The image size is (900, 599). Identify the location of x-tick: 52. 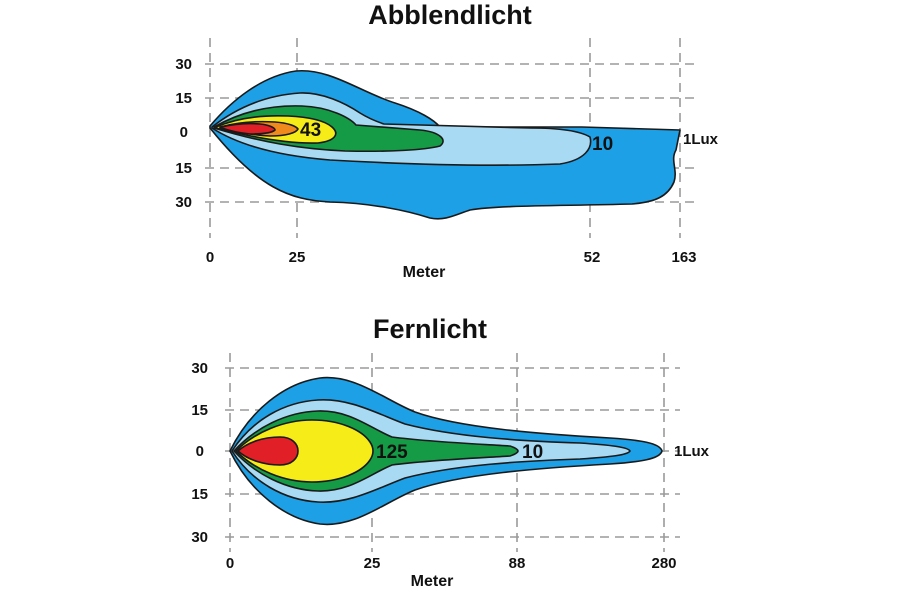
(592, 257).